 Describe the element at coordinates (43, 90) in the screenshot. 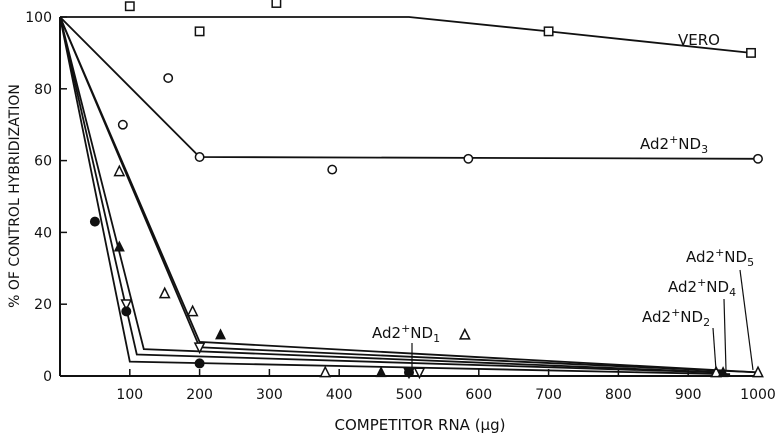

I see `y-tick-label: 80` at that location.